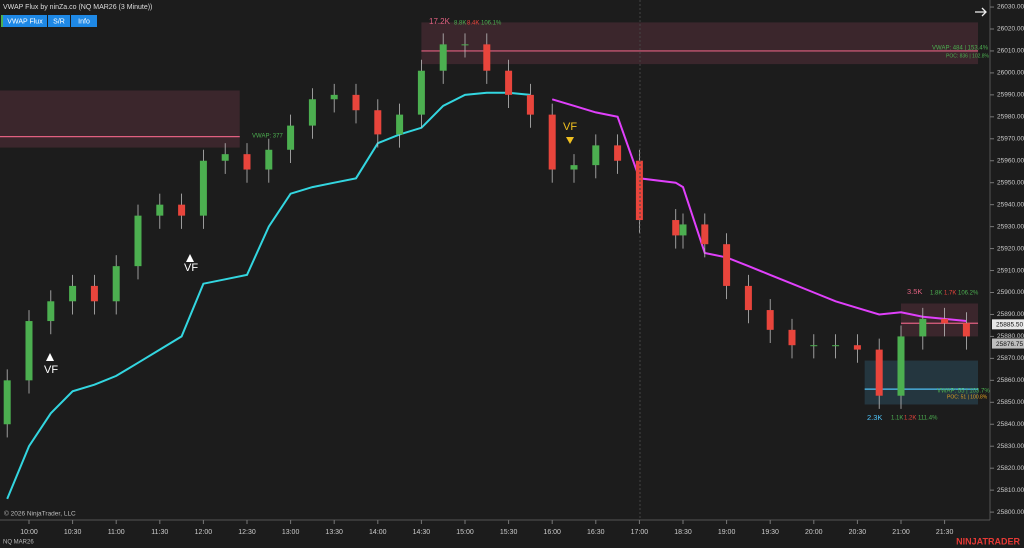  What do you see at coordinates (1010, 446) in the screenshot?
I see `y-tick-label: 25830.00` at bounding box center [1010, 446].